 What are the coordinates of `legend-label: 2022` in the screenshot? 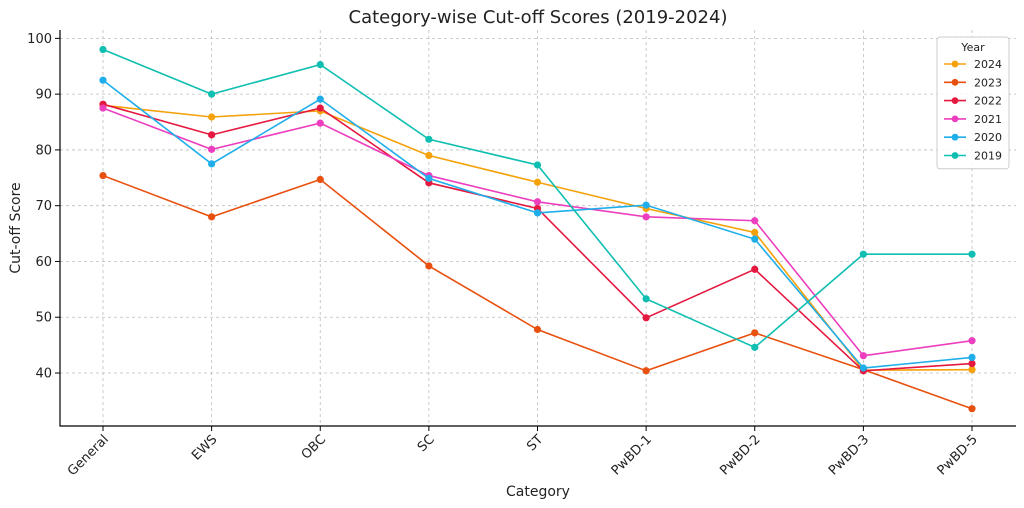 It's located at (988, 101).